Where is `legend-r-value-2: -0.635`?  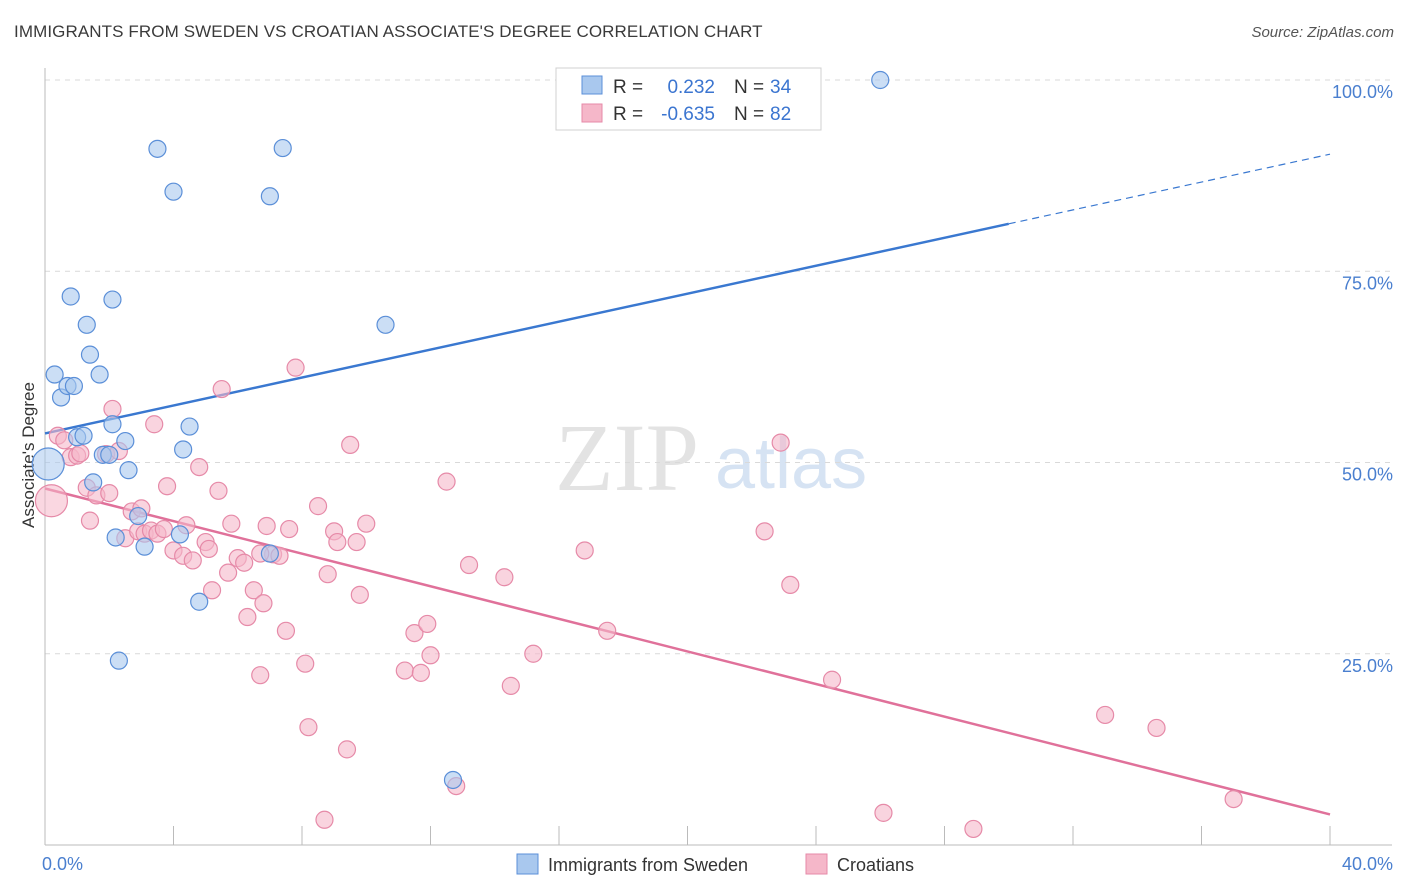 legend-r-value-2: -0.635 is located at coordinates (688, 114).